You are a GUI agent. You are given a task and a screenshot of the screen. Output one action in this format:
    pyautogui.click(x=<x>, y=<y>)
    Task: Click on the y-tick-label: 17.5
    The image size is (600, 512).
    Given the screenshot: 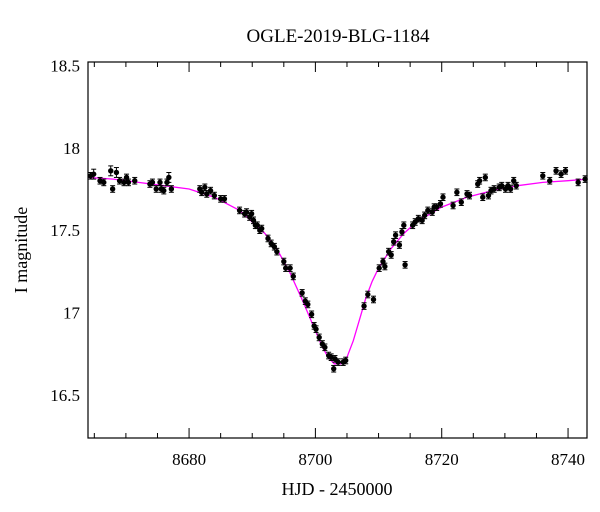 What is the action you would take?
    pyautogui.click(x=65, y=230)
    